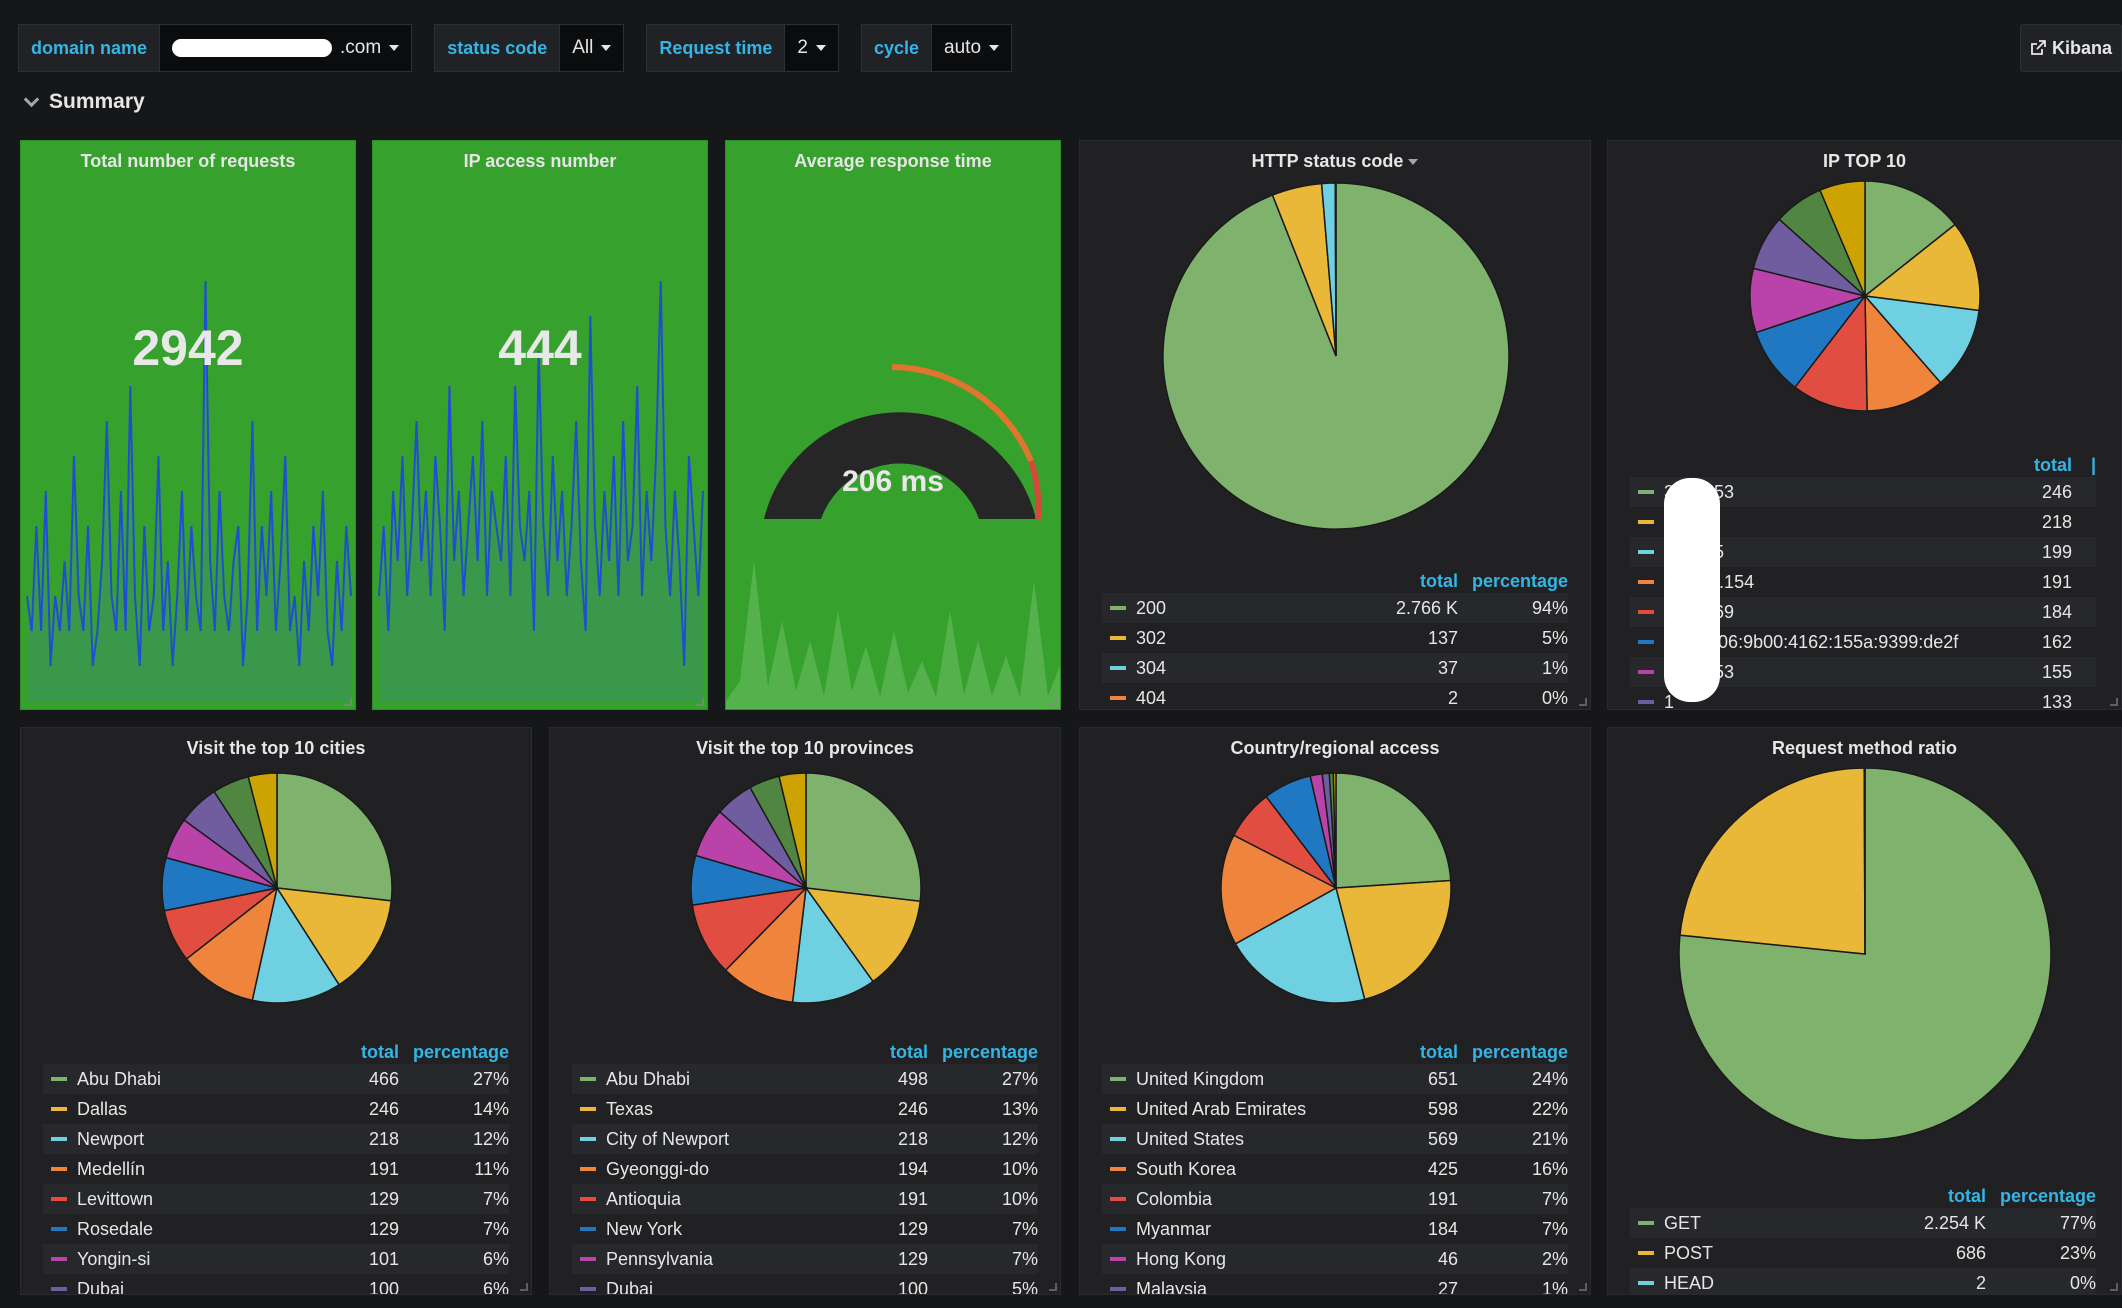  Describe the element at coordinates (1335, 668) in the screenshot. I see `legend-row: 304 37 1%` at that location.